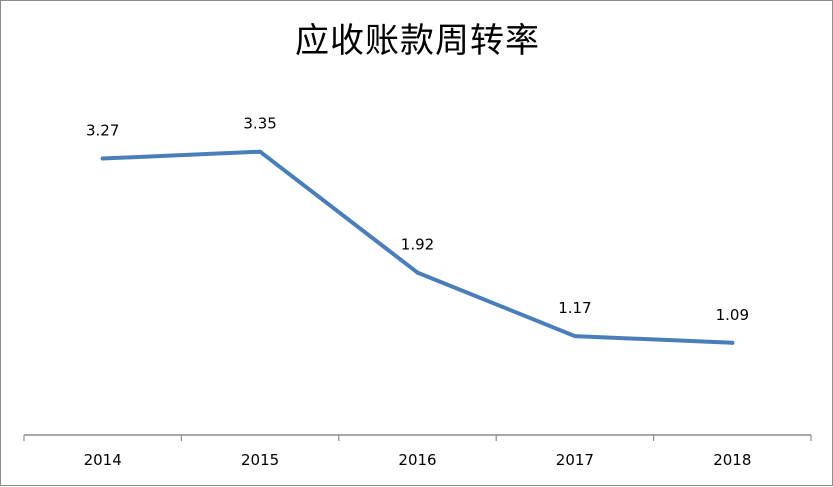 The height and width of the screenshot is (487, 833). What do you see at coordinates (103, 460) in the screenshot?
I see `x-tick-label: 2014` at bounding box center [103, 460].